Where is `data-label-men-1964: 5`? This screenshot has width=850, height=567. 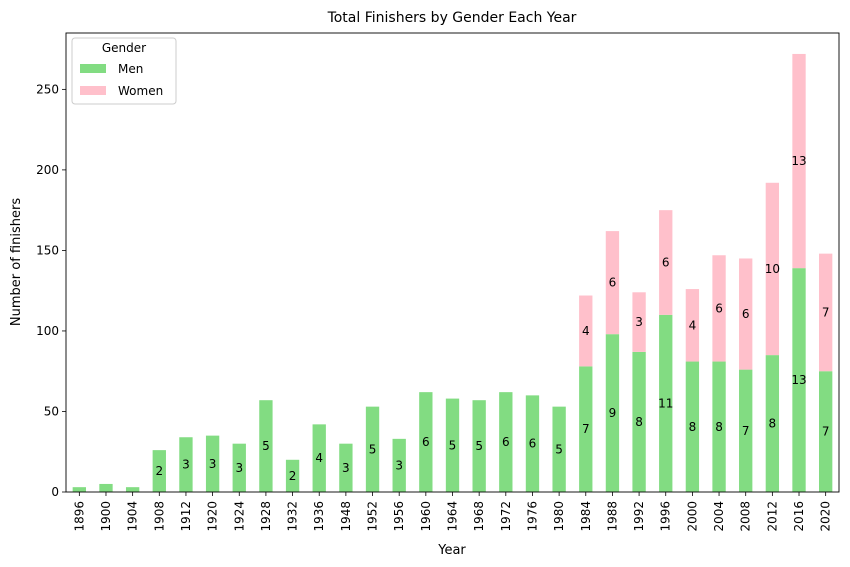 data-label-men-1964: 5 is located at coordinates (453, 445).